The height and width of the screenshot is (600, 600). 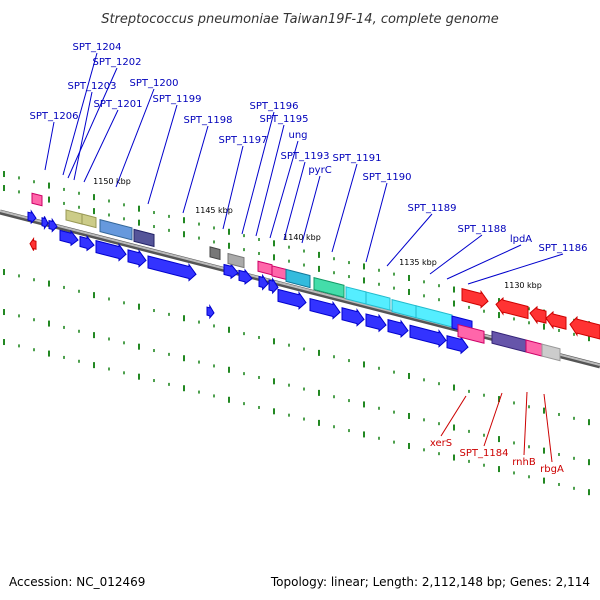 What do you see at coordinates (118, 104) in the screenshot?
I see `gene-label: SPT_1201` at bounding box center [118, 104].